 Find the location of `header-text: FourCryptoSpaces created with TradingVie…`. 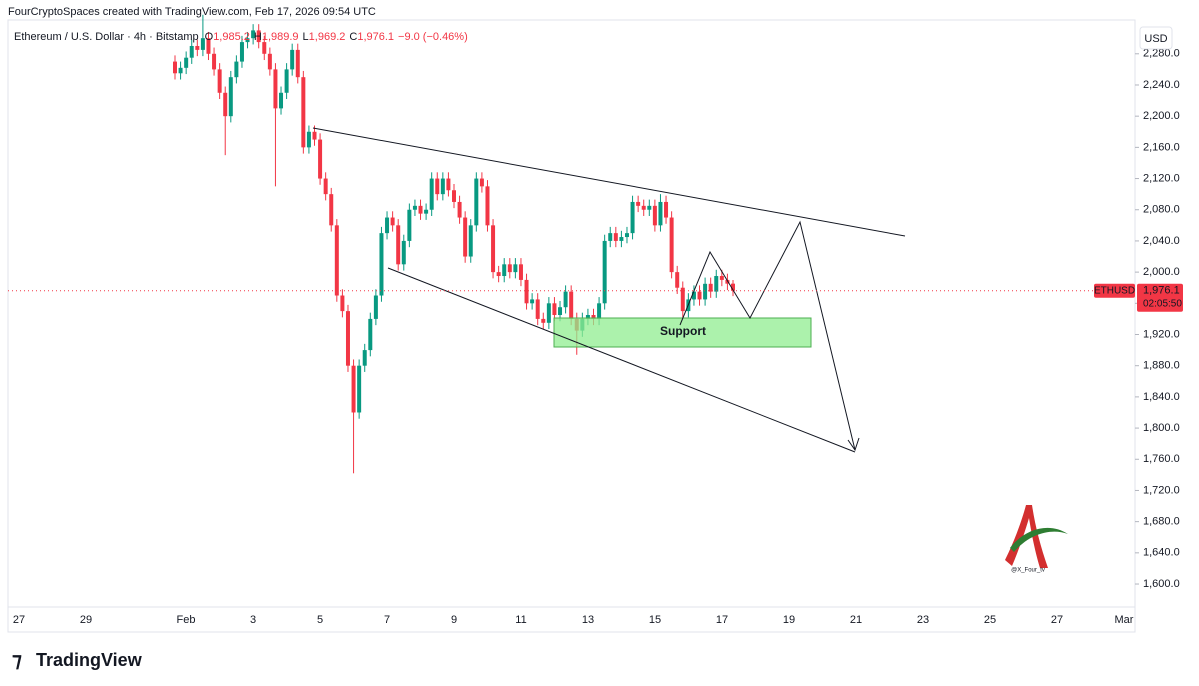

header-text: FourCryptoSpaces created with TradingVie… is located at coordinates (192, 12).